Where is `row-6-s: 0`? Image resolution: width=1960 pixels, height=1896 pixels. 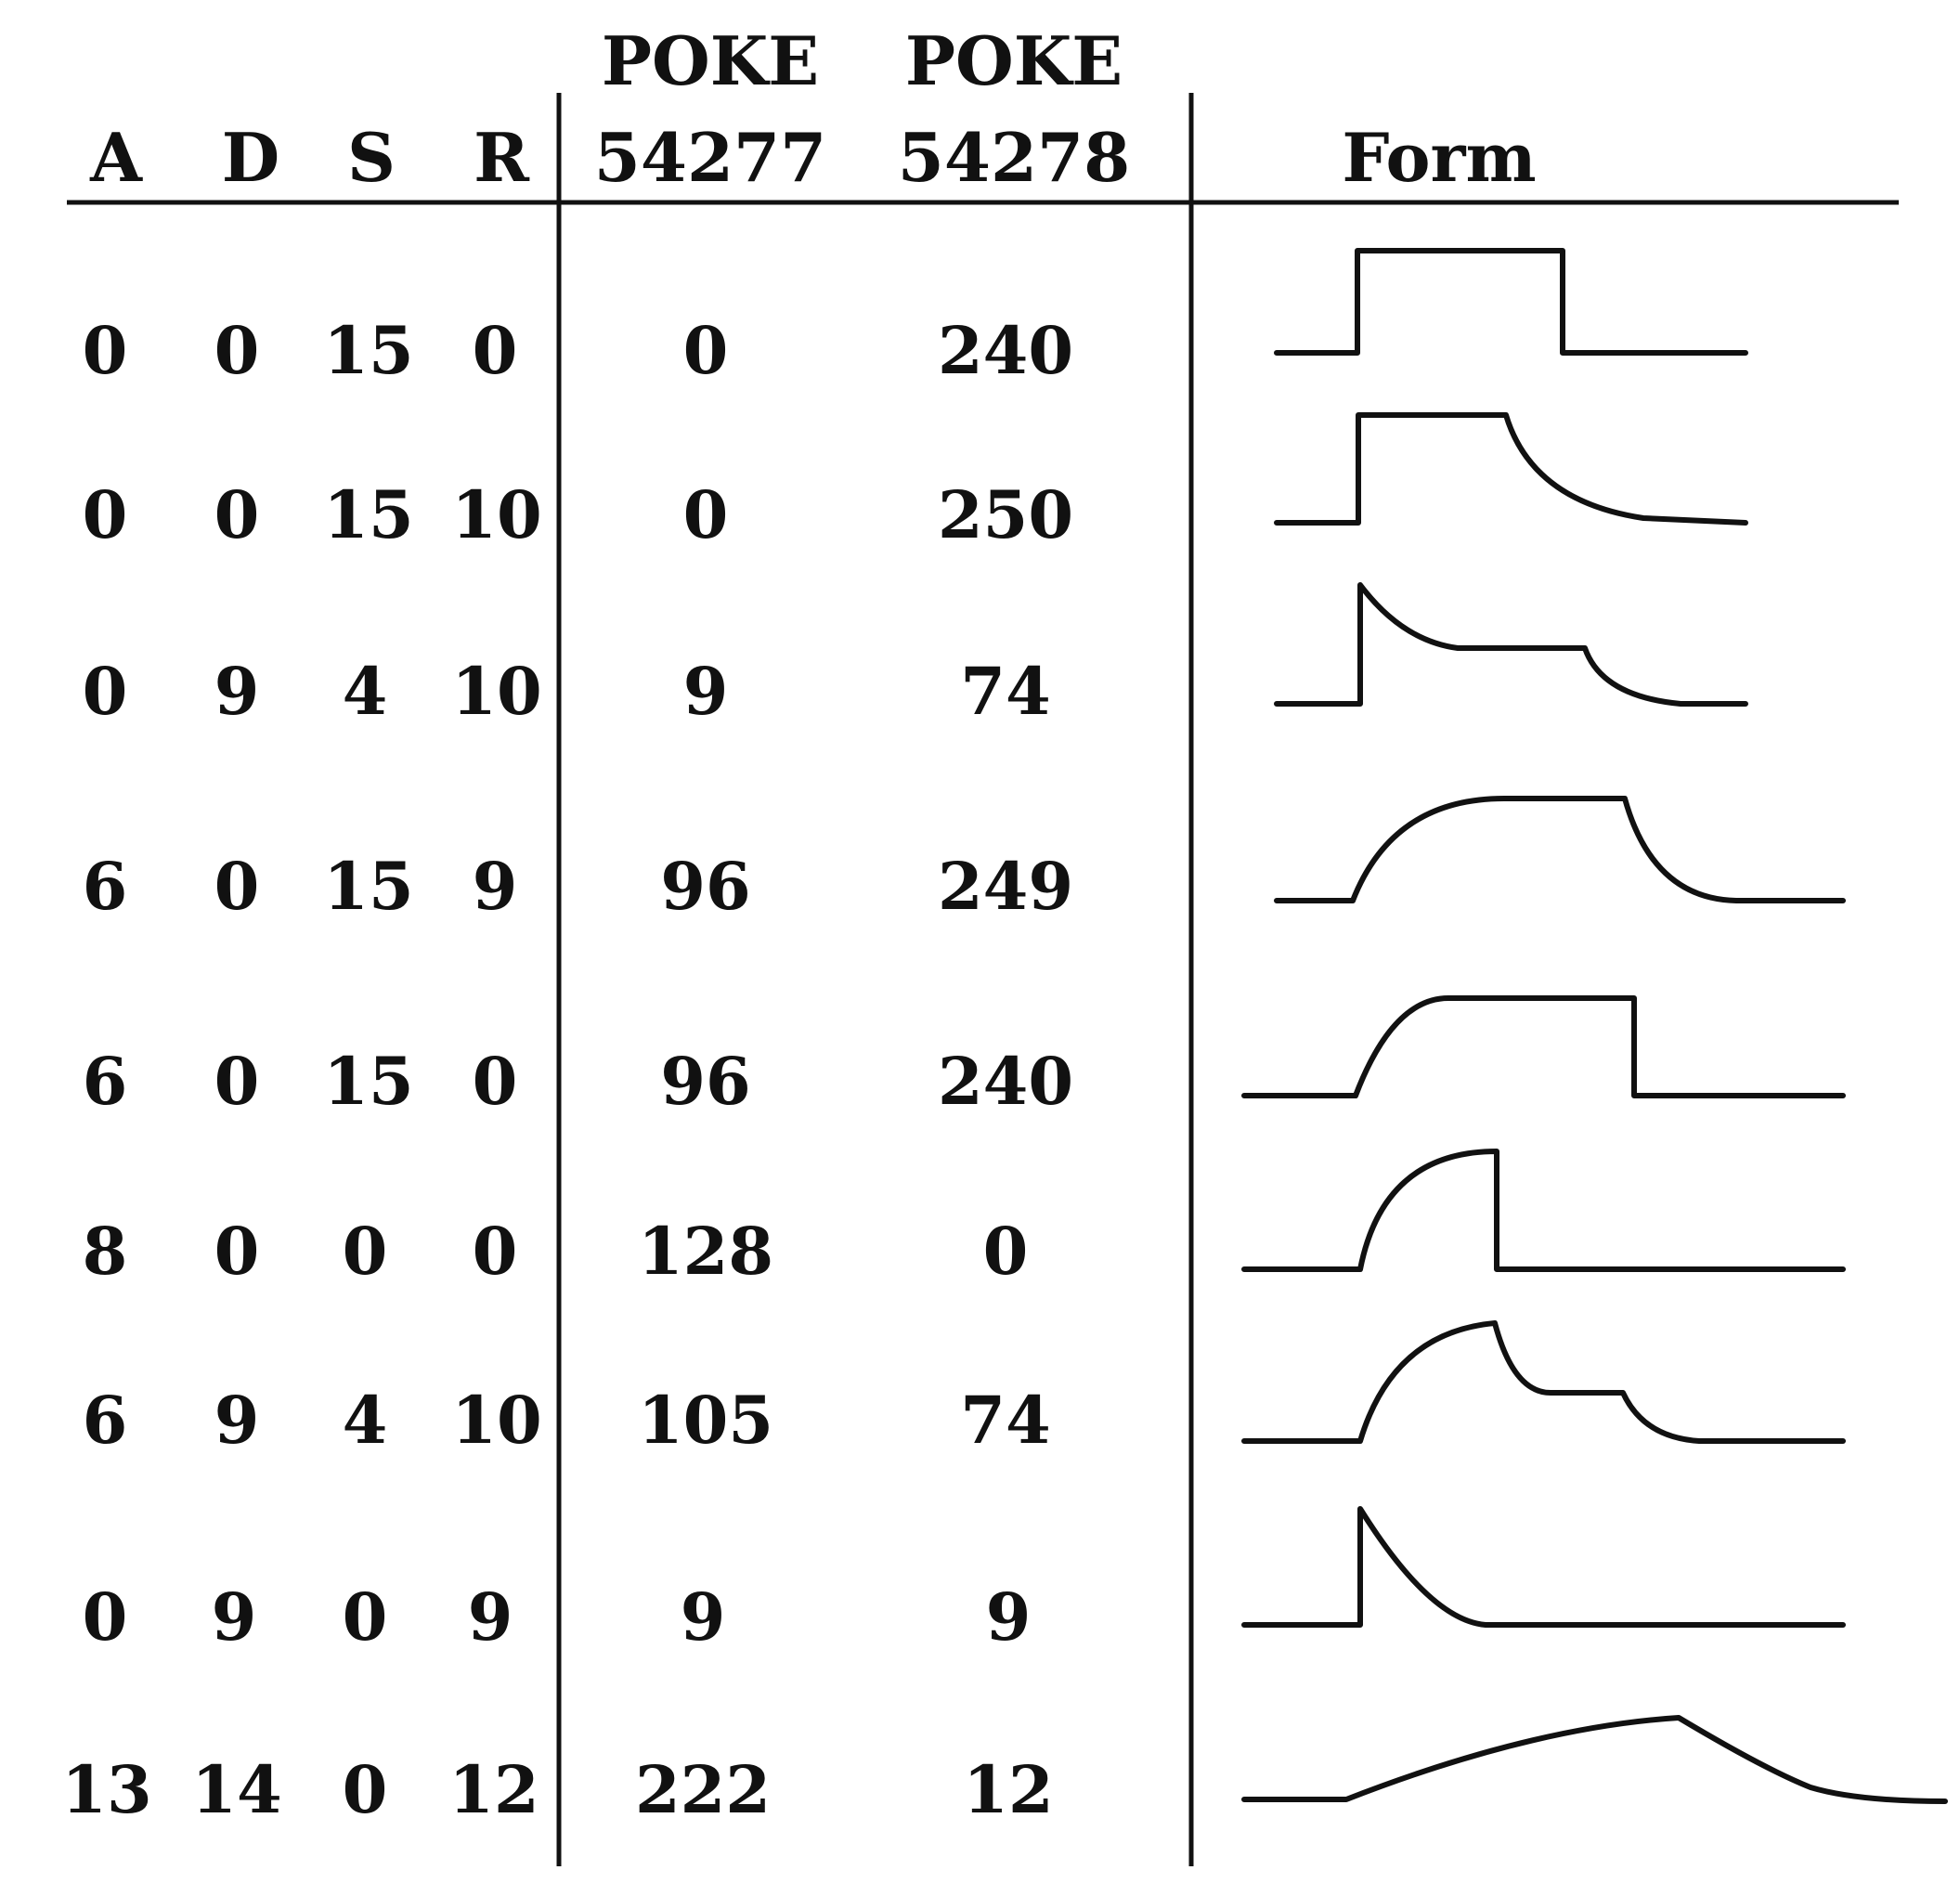 row-6-s: 0 is located at coordinates (365, 1251).